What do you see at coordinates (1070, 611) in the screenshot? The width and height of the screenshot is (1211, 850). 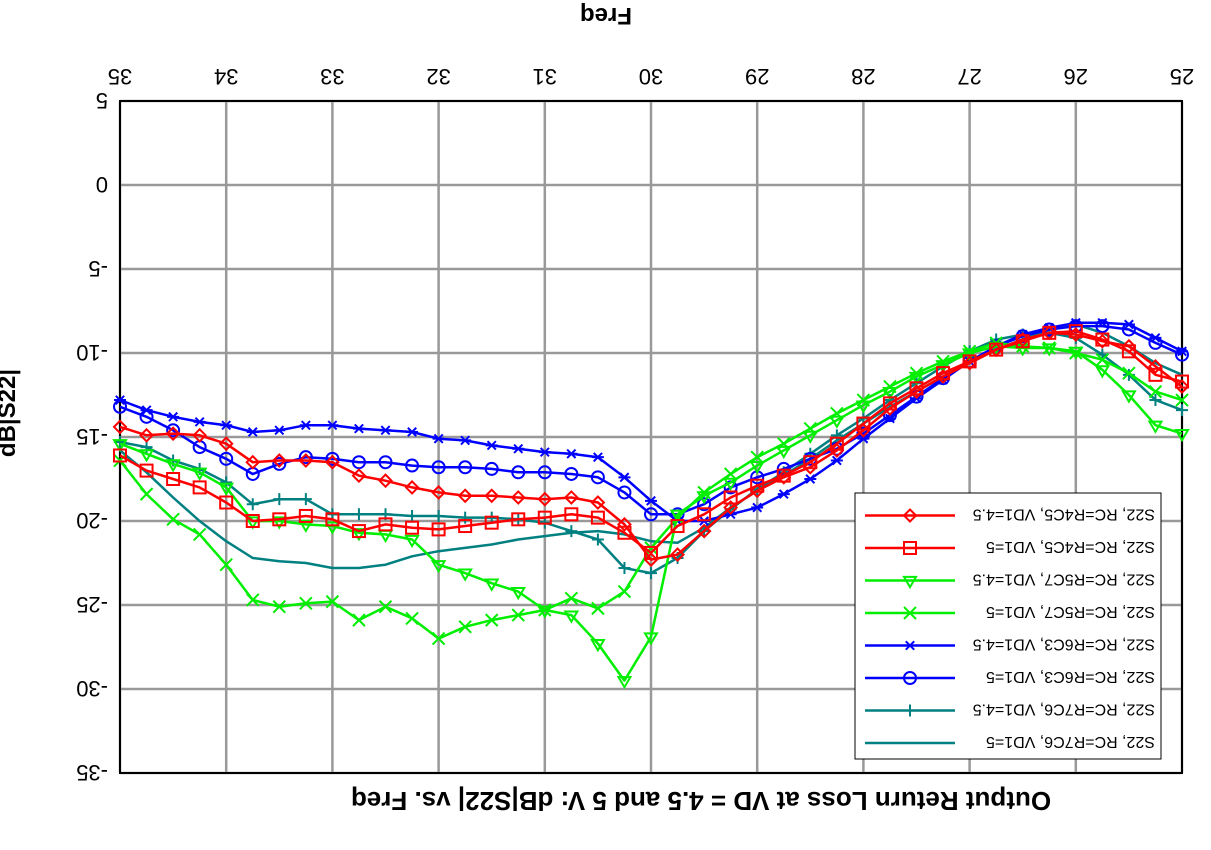 I see `legend-label: S22, RC=R5C7, VD1=5` at bounding box center [1070, 611].